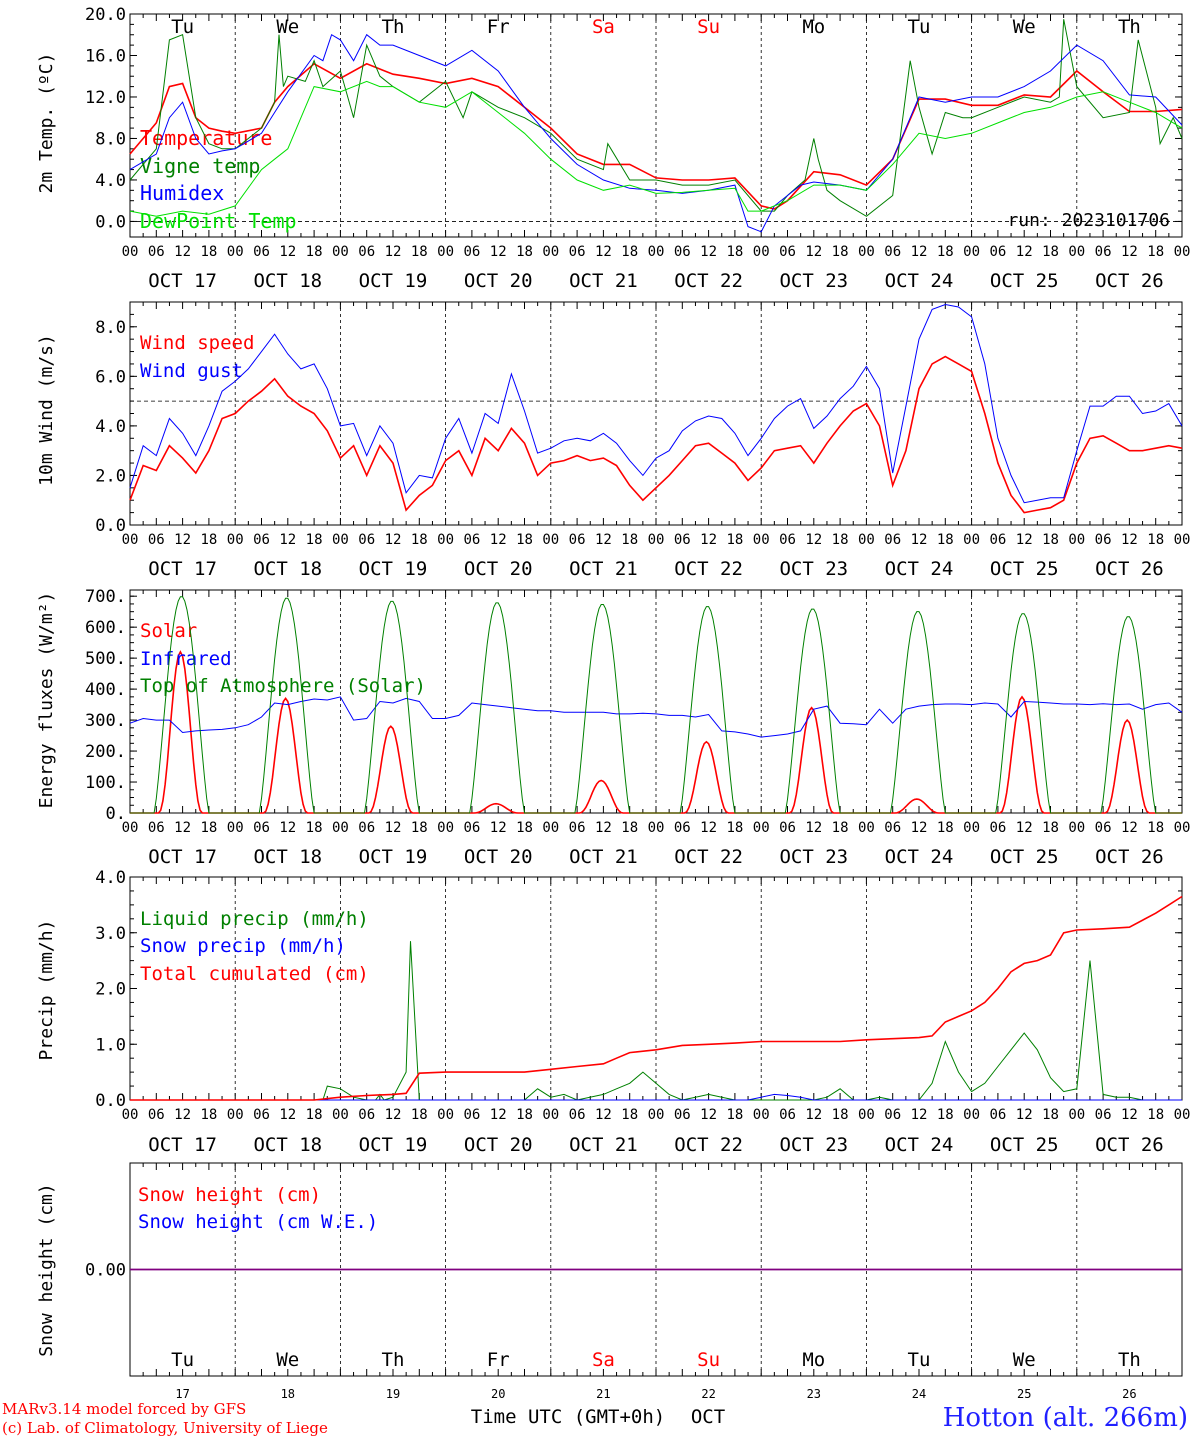 The width and height of the screenshot is (1194, 1440). Describe the element at coordinates (105, 628) in the screenshot. I see `y-tick-label: 600.` at that location.